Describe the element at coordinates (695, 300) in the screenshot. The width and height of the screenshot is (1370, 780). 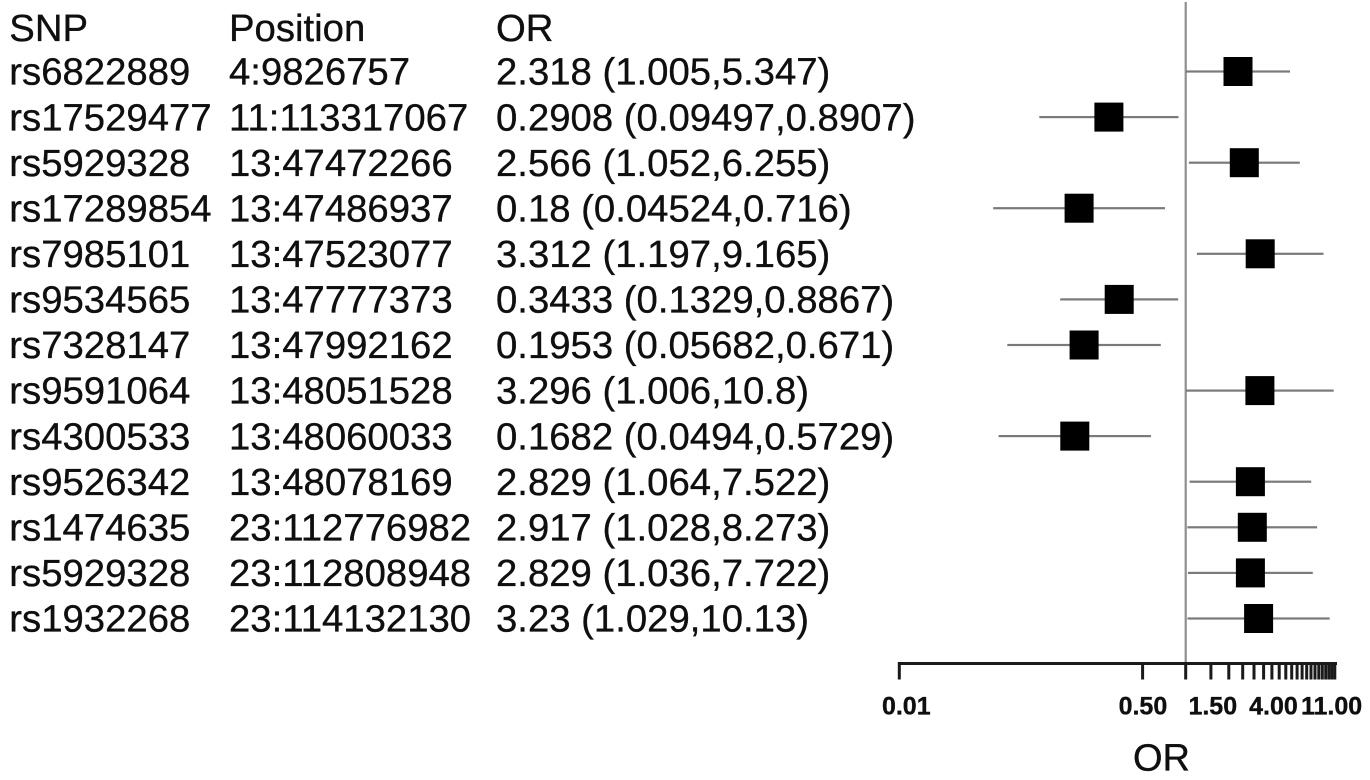
I see `svg-text: 0.3433 (0.1329,0.8867)` at that location.